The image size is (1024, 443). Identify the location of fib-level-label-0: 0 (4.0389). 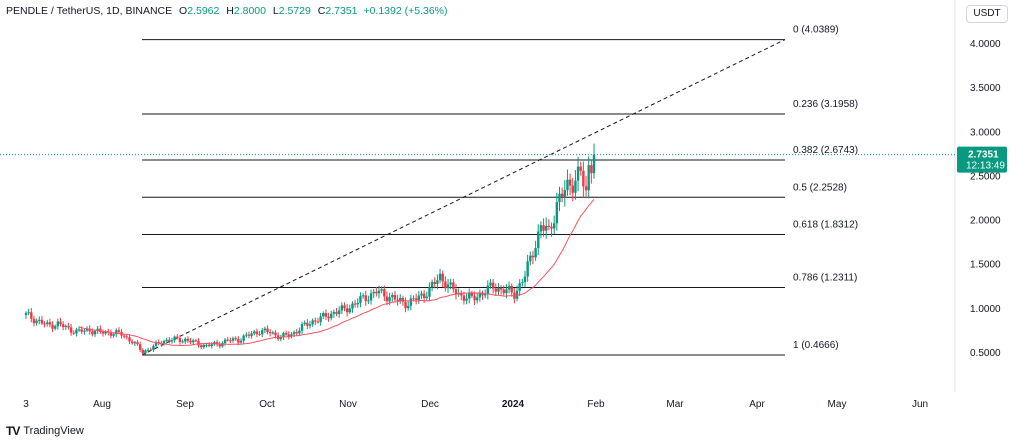
(816, 30).